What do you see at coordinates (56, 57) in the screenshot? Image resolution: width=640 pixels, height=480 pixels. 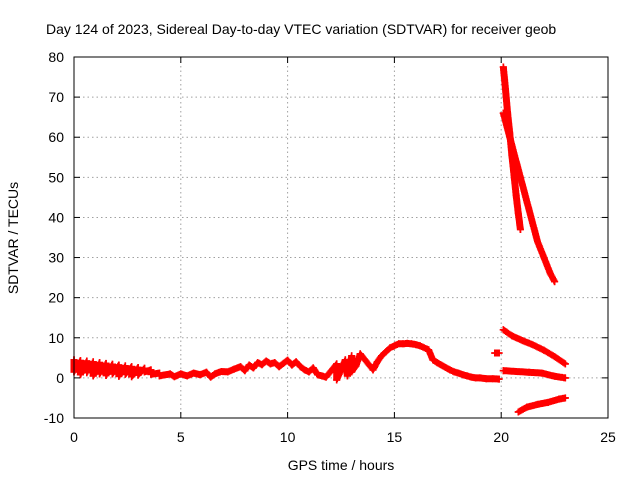 I see `y-tick-label: 80` at bounding box center [56, 57].